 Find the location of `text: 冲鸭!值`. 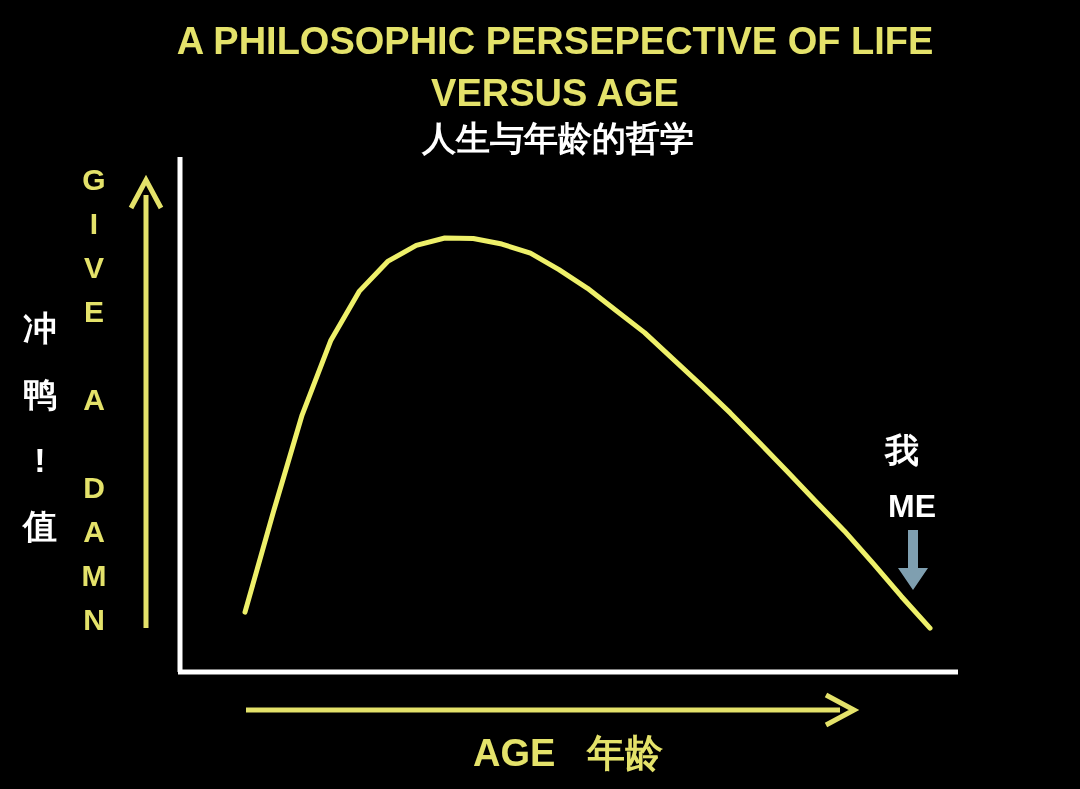

text: 冲鸭!值 is located at coordinates (39, 427).